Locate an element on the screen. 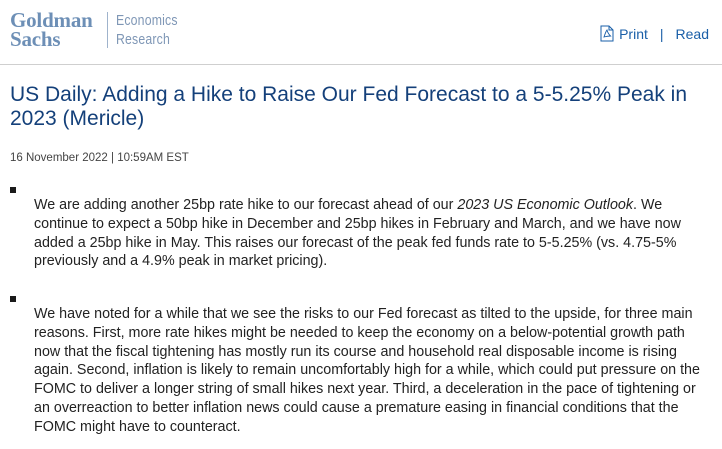 This screenshot has height=449, width=722. pdf-icon is located at coordinates (607, 33).